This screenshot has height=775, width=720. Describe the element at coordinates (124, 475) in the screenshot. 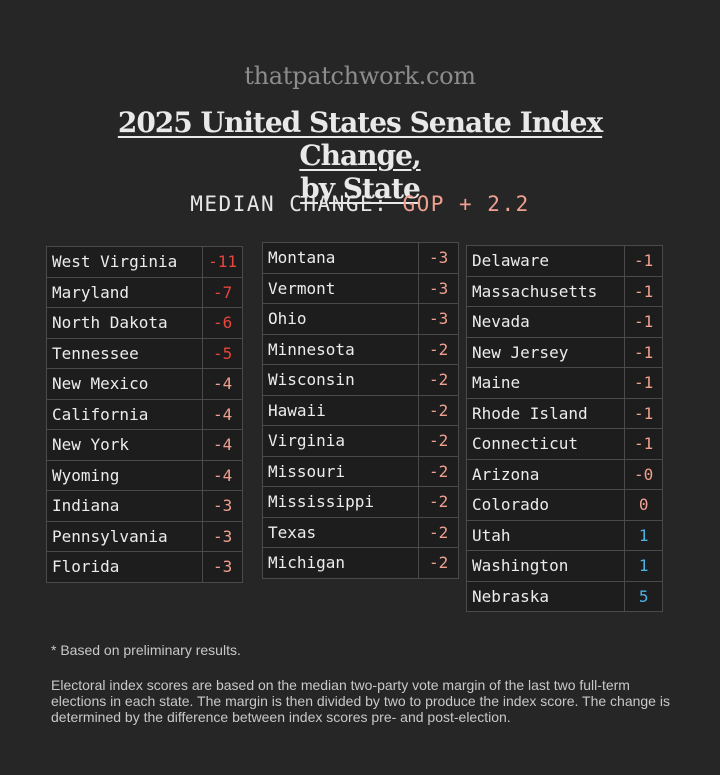

I see `state-name: Wyoming` at that location.